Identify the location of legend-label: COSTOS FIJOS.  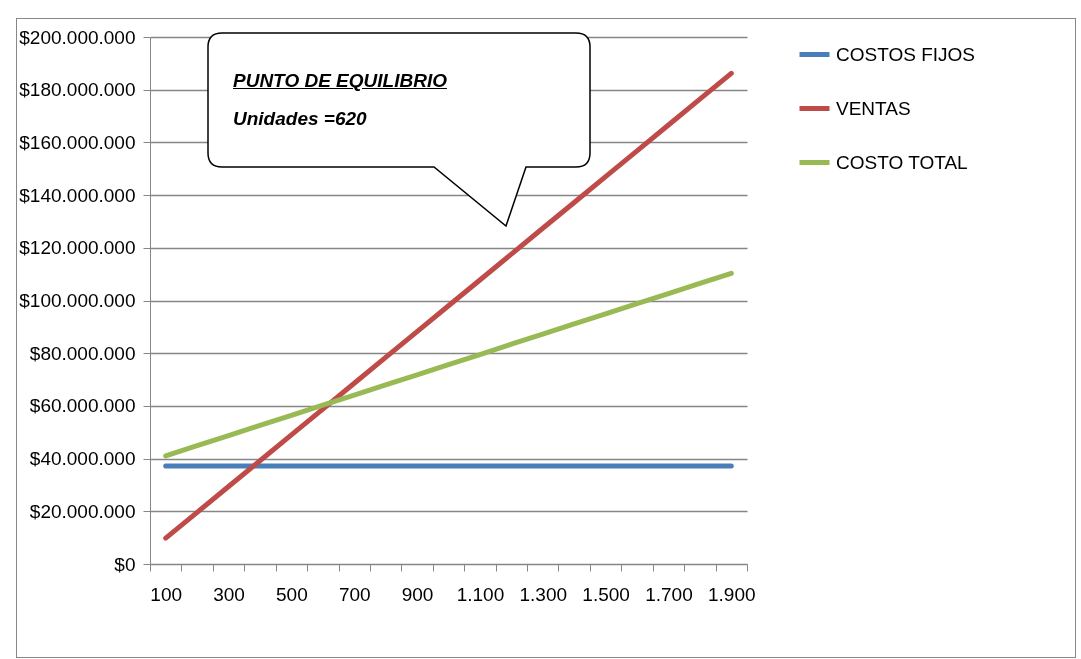
(906, 54).